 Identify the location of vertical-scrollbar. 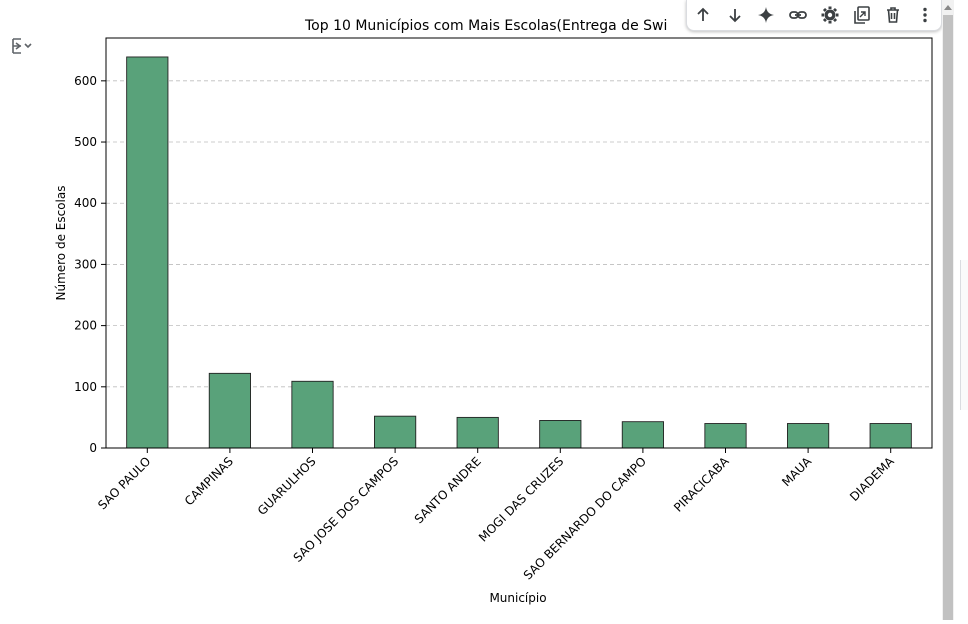
(948, 310).